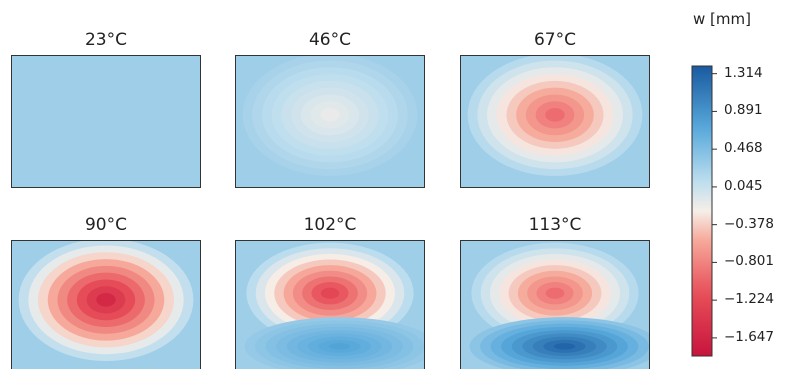 This screenshot has width=787, height=369. What do you see at coordinates (702, 211) in the screenshot?
I see `colorbar` at bounding box center [702, 211].